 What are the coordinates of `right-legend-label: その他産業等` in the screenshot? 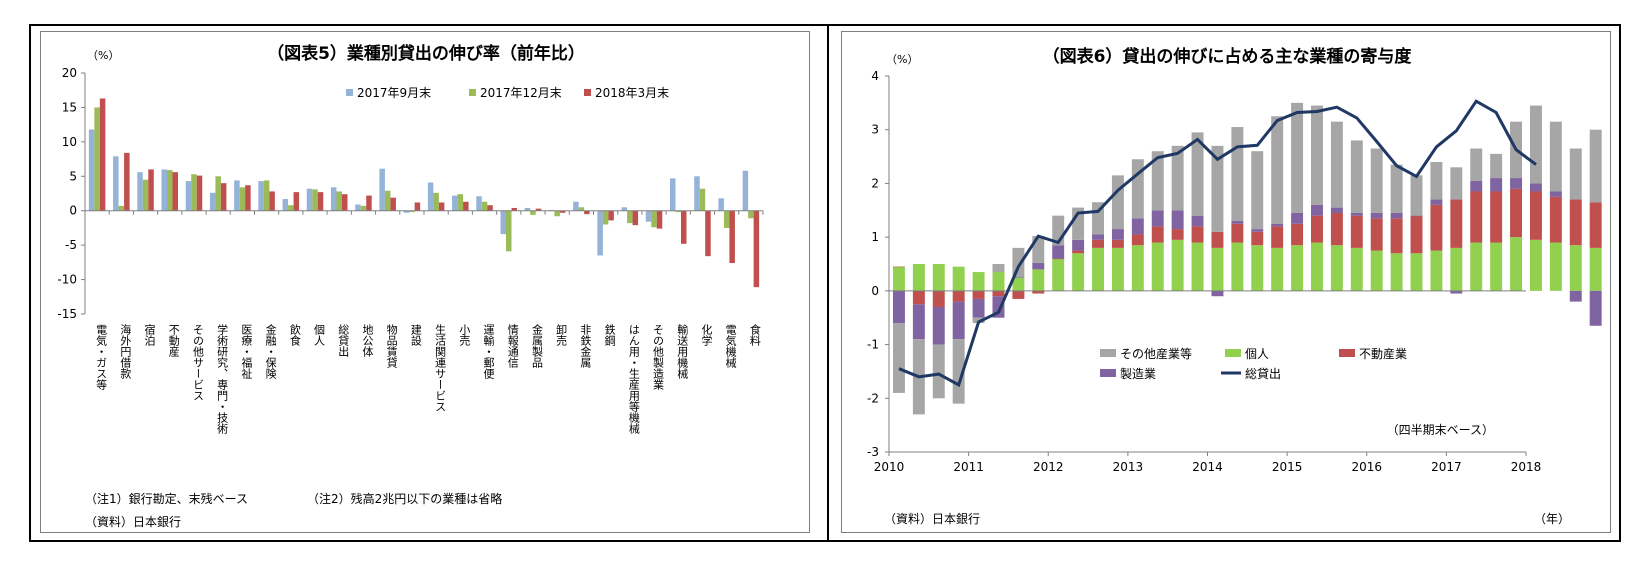 It's located at (1156, 353).